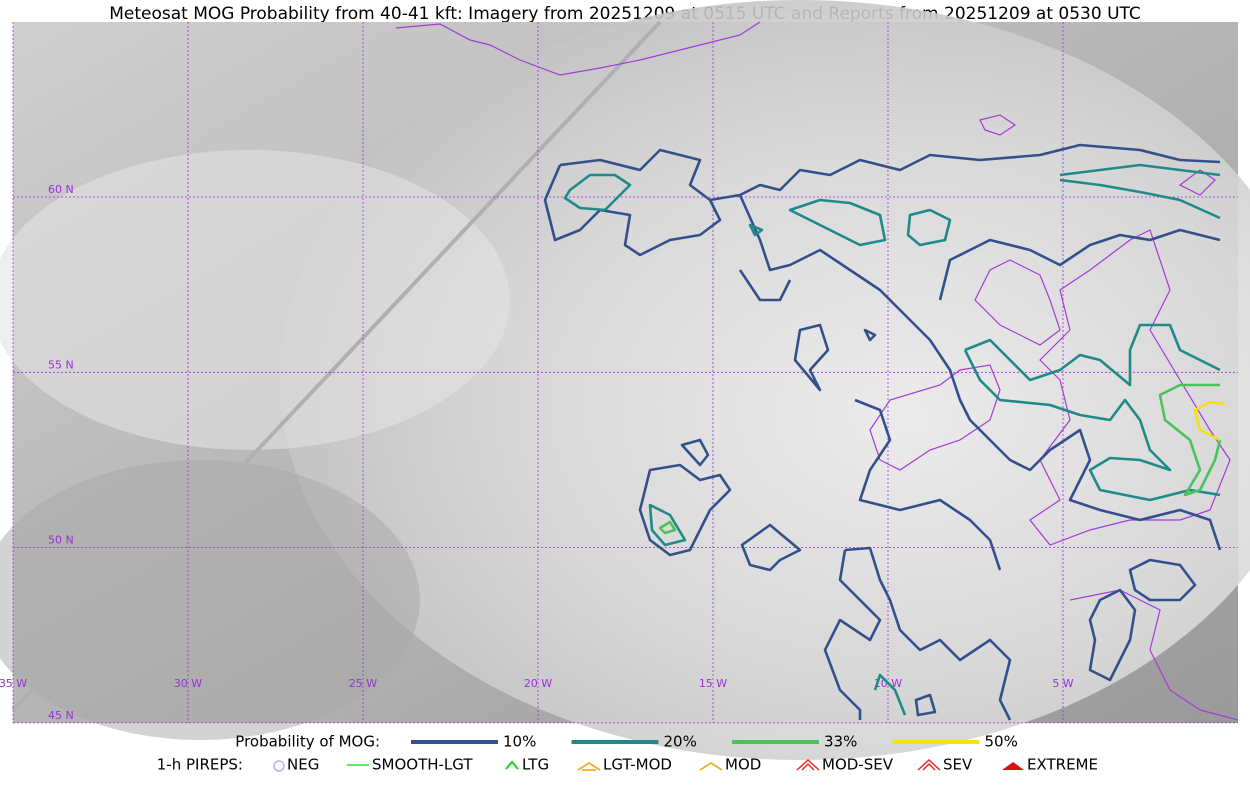 The width and height of the screenshot is (1250, 786). Describe the element at coordinates (858, 765) in the screenshot. I see `pirep-label: MOD-SEV` at that location.